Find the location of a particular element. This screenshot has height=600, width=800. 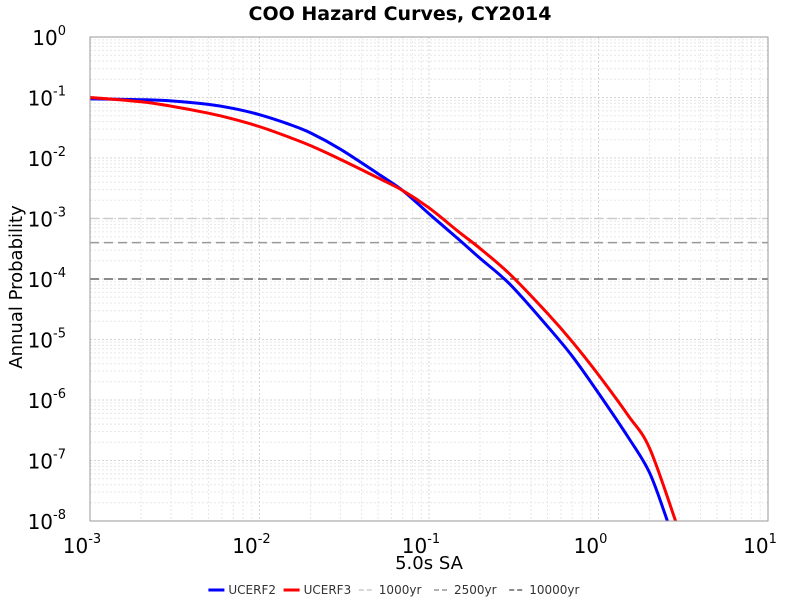

x-tick-label: 10⁰ is located at coordinates (591, 545).